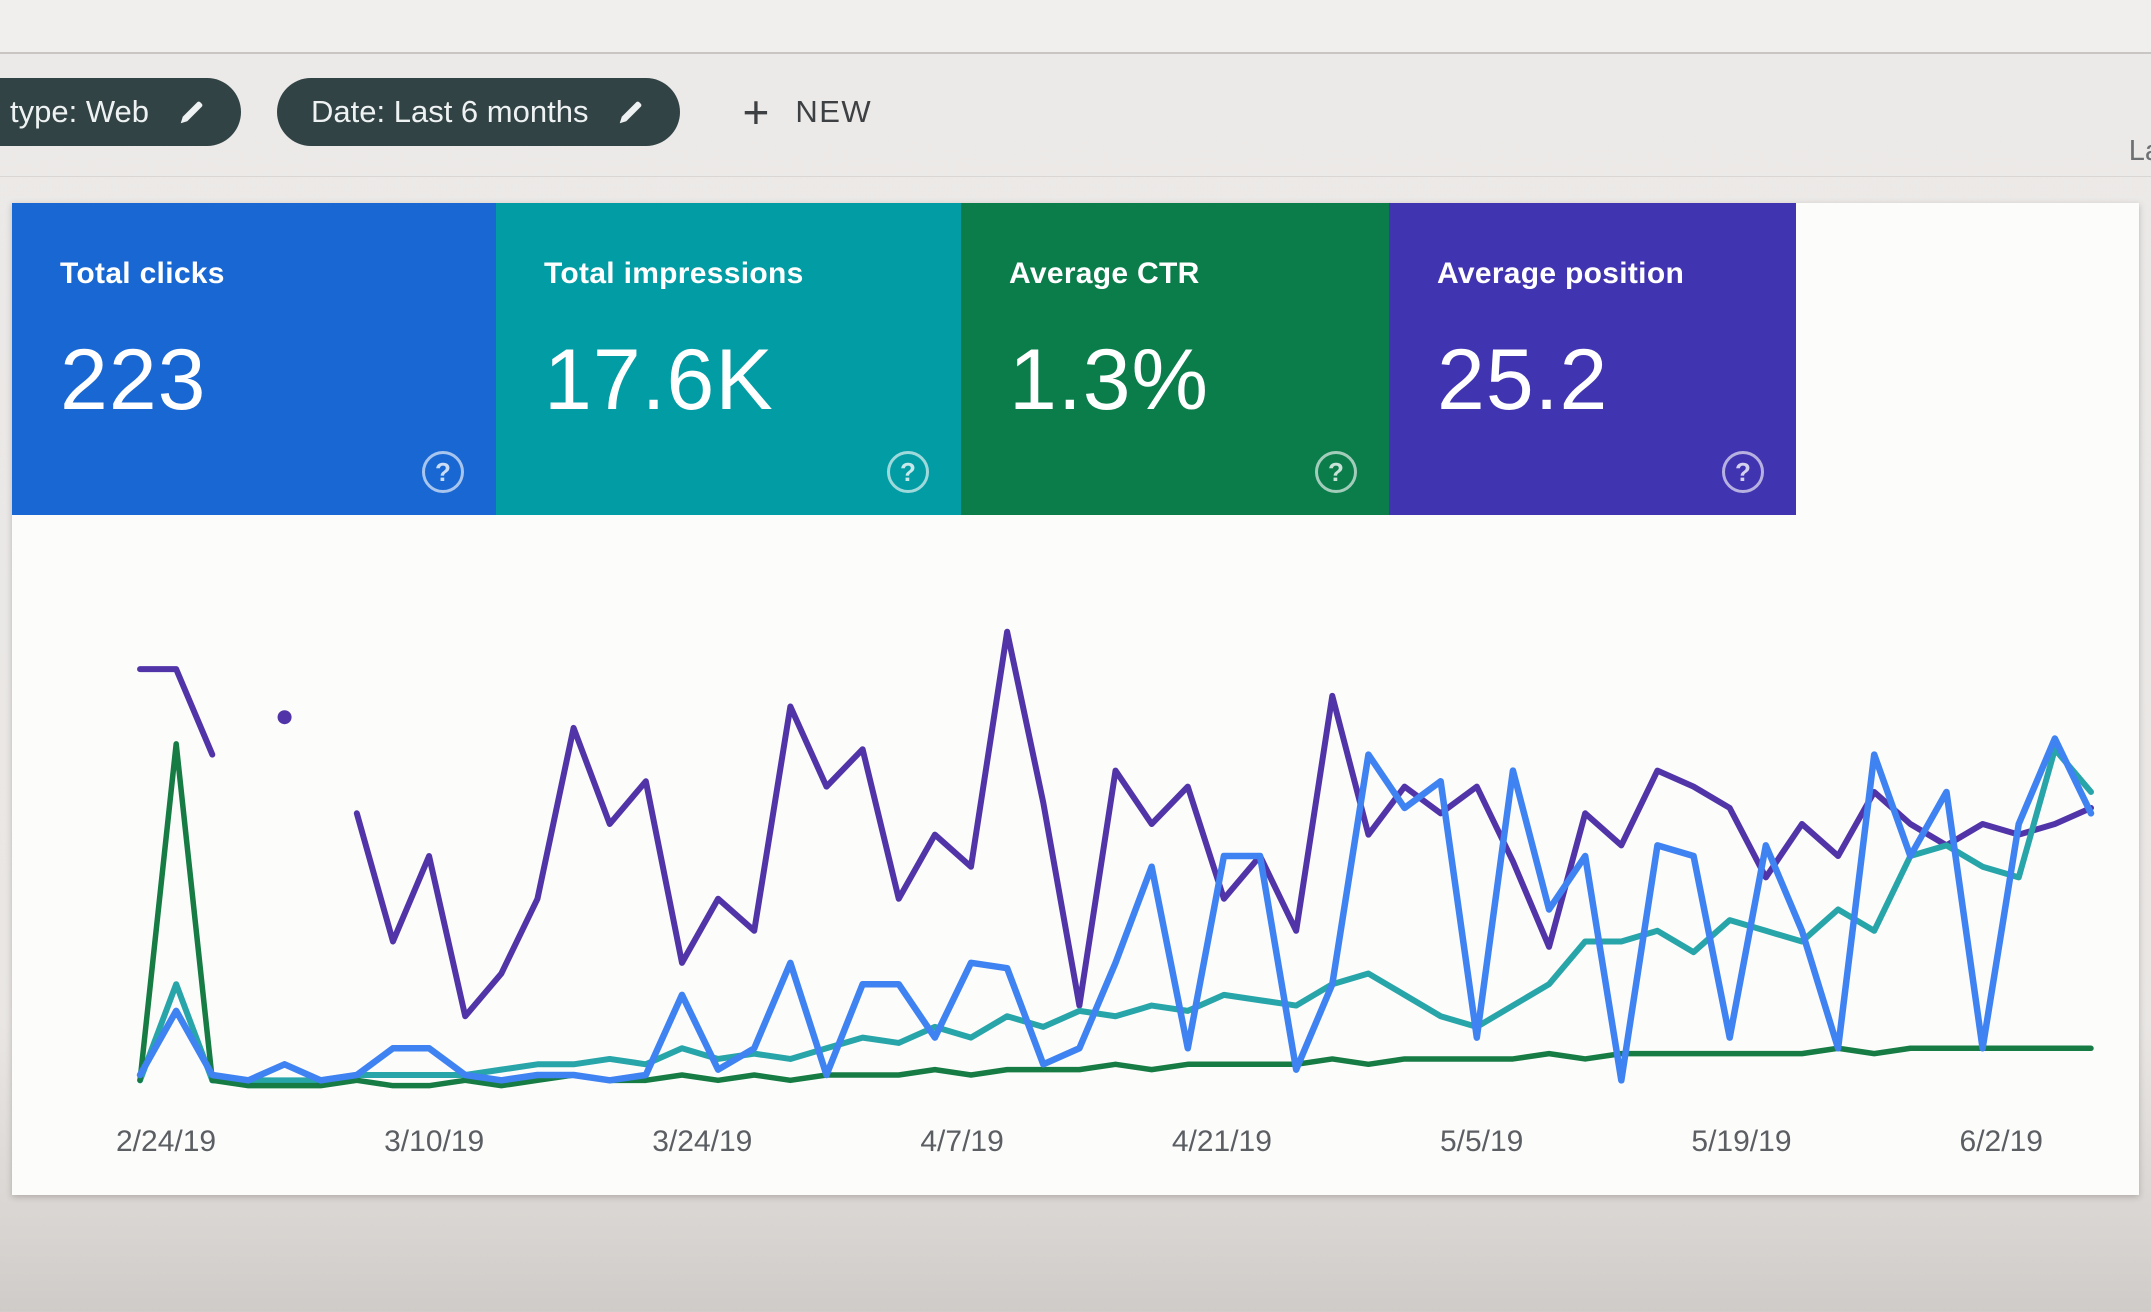  Describe the element at coordinates (166, 1141) in the screenshot. I see `x-tick-label: 2/24/19` at that location.